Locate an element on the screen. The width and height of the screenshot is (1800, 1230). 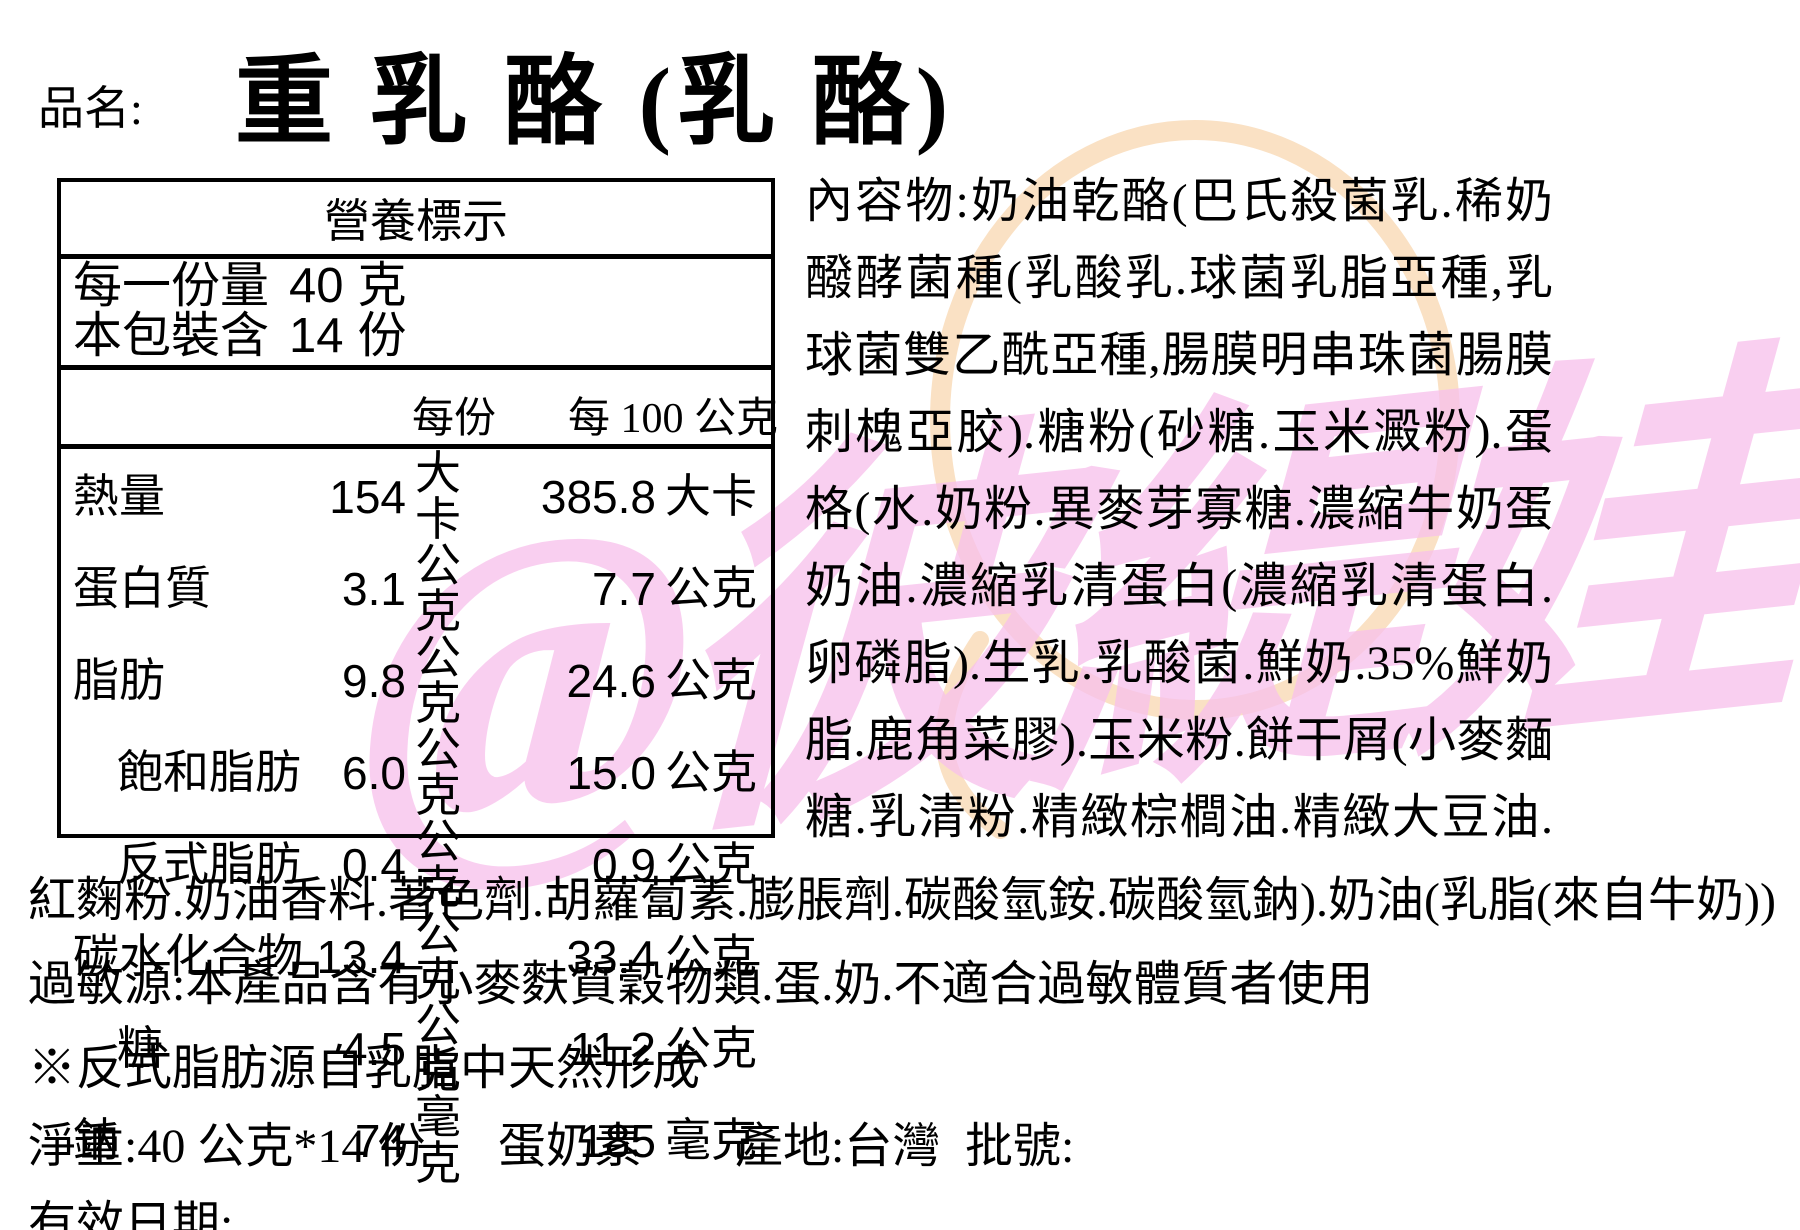
product-name-field-label: 品名: is located at coordinates (90, 108).